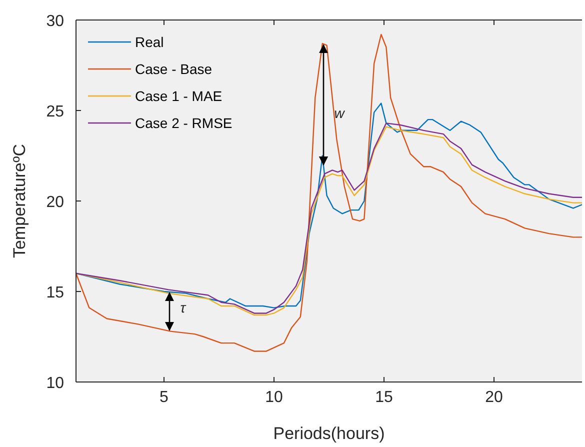  I want to click on annotation: w, so click(340, 112).